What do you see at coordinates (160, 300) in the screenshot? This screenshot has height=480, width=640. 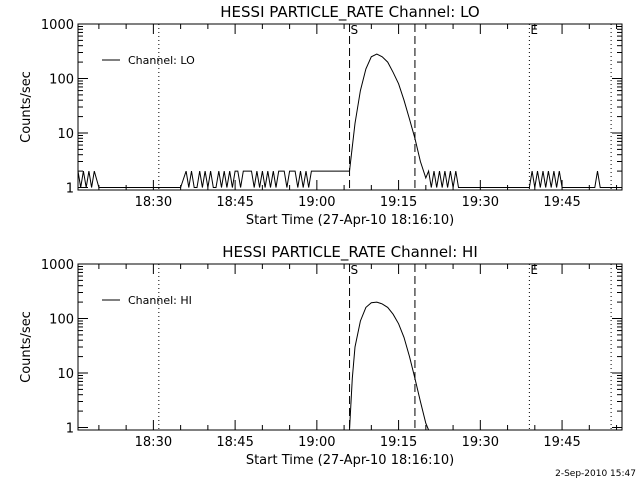 I see `legend-label: Channel: HI` at bounding box center [160, 300].